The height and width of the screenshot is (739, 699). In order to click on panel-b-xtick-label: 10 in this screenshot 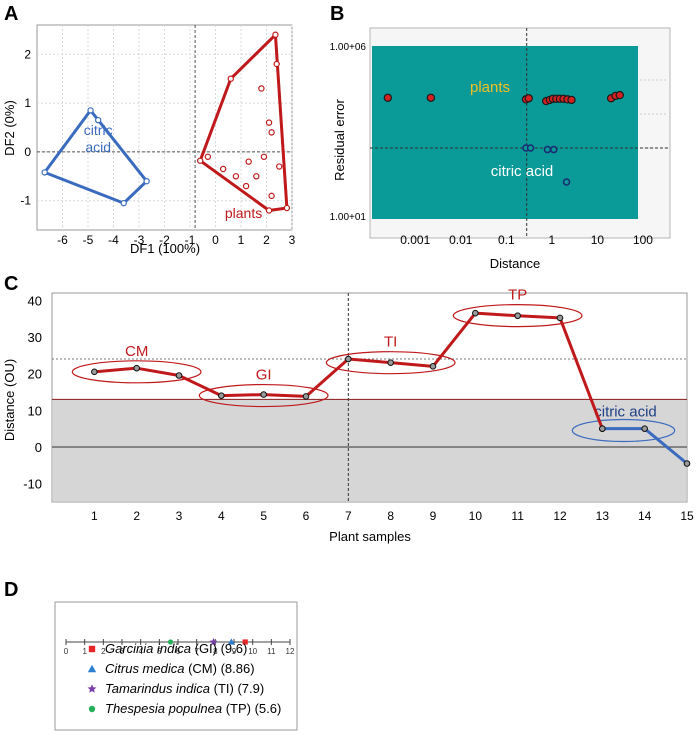, I will do `click(598, 240)`.